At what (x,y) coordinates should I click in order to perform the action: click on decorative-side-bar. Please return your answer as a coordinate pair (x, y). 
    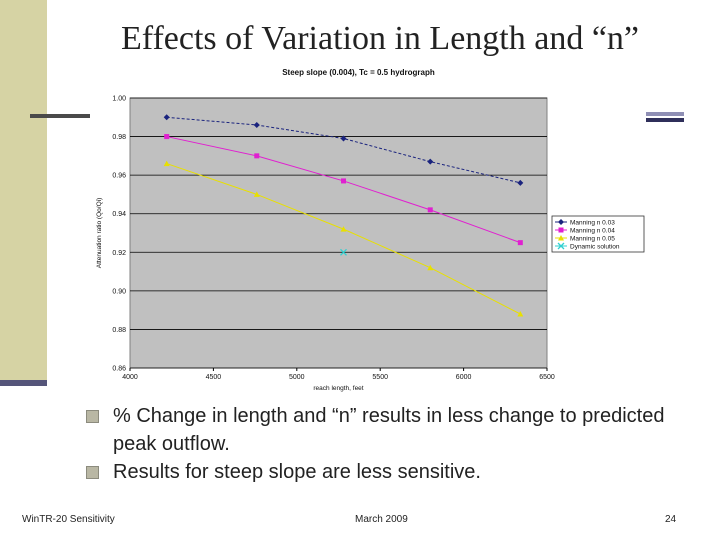
    Looking at the image, I should click on (23, 193).